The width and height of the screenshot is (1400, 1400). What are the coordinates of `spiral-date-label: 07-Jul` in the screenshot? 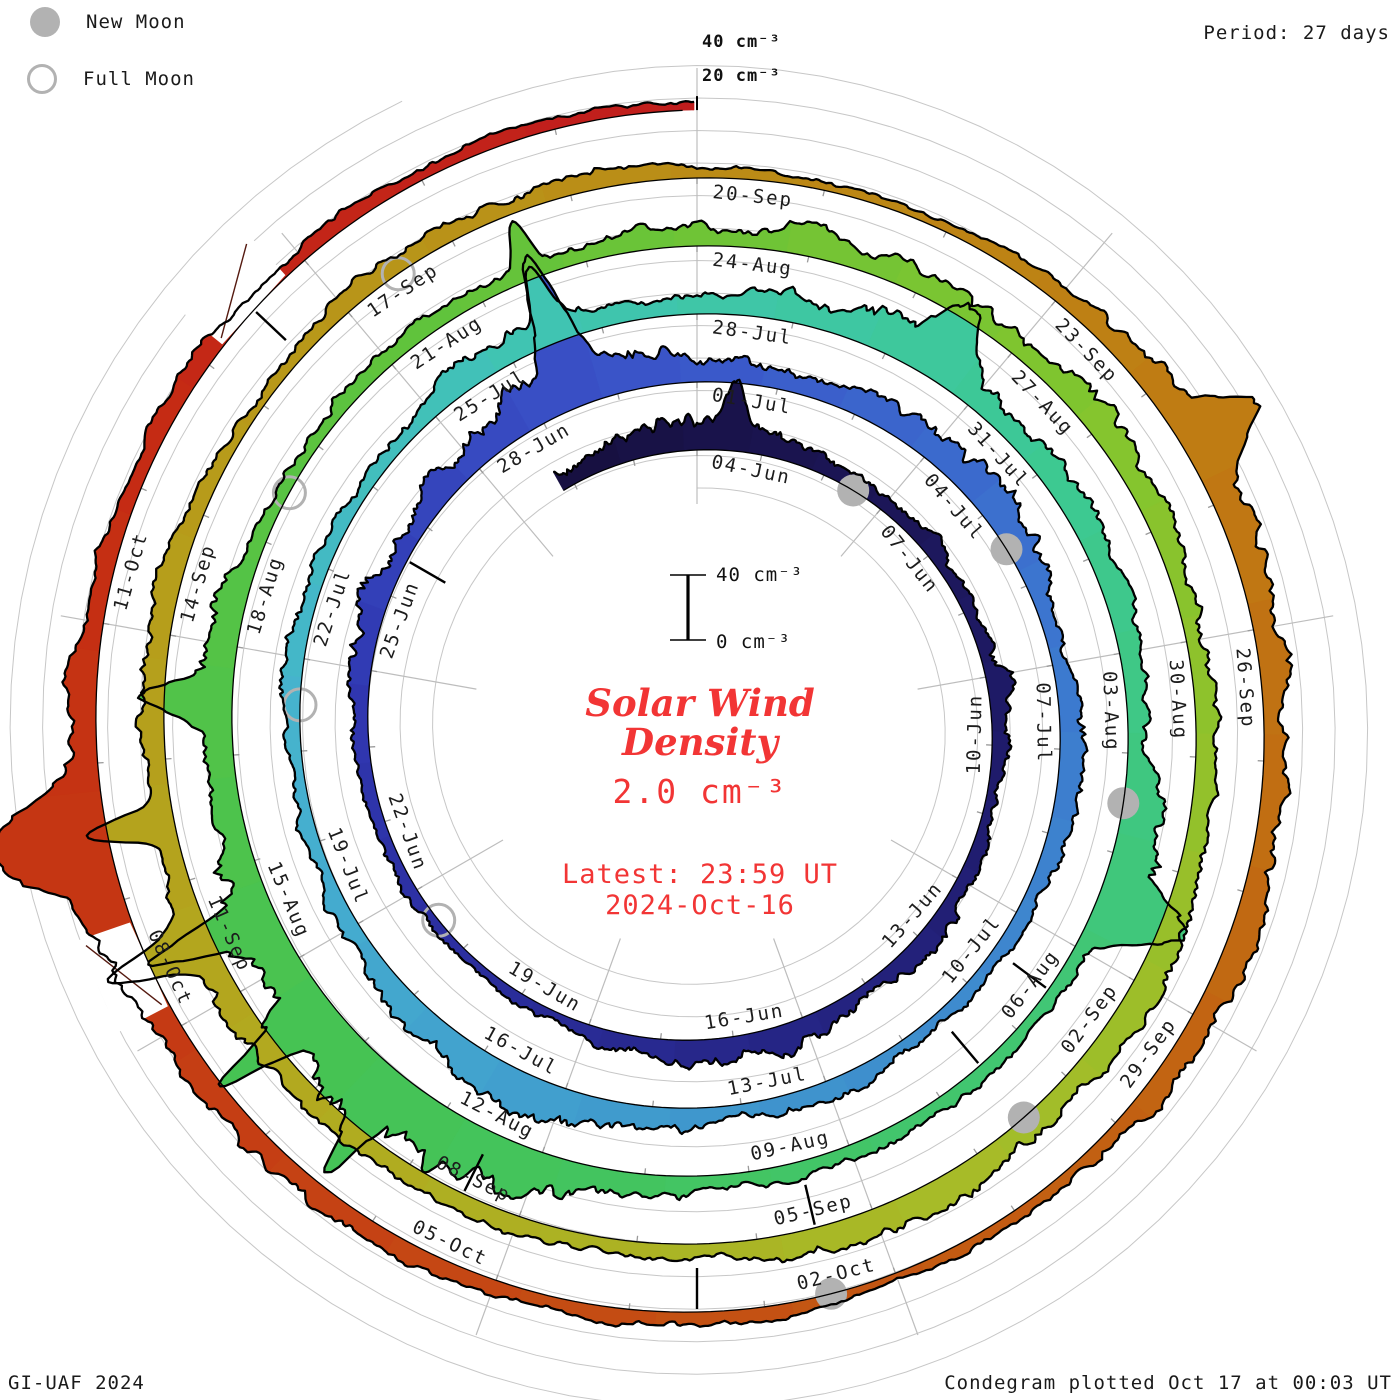 It's located at (1043, 722).